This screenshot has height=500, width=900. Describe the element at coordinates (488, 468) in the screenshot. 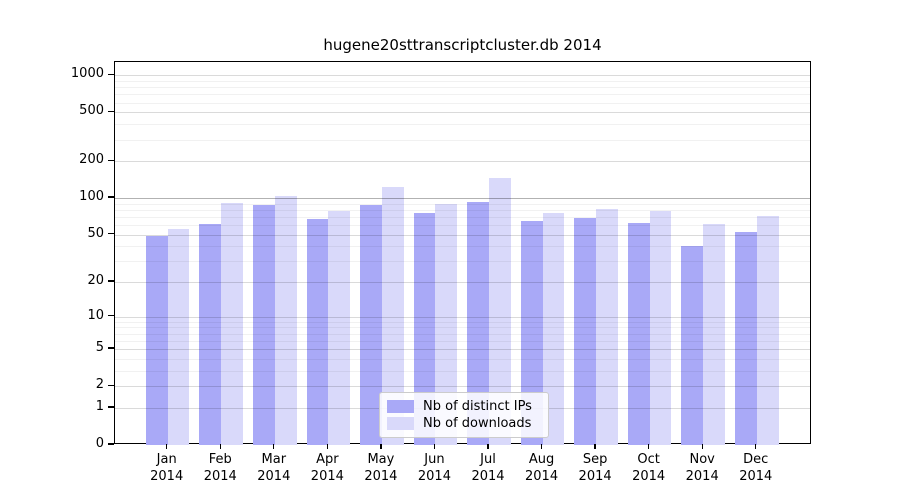

I see `x-tick-label-jul: Jul 2014` at that location.